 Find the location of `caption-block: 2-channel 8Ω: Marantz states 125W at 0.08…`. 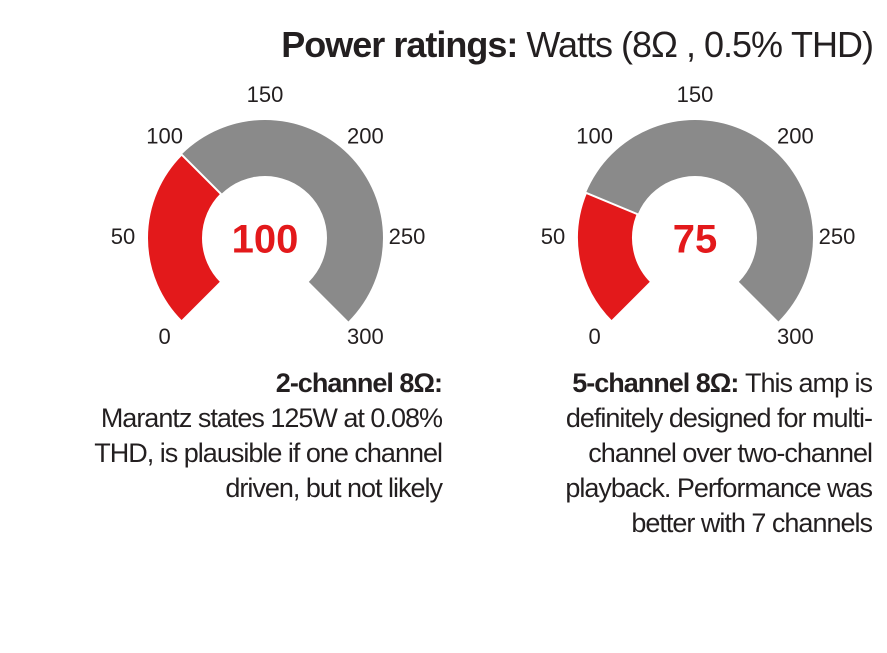

caption-block: 2-channel 8Ω: Marantz states 125W at 0.08… is located at coordinates (266, 436).